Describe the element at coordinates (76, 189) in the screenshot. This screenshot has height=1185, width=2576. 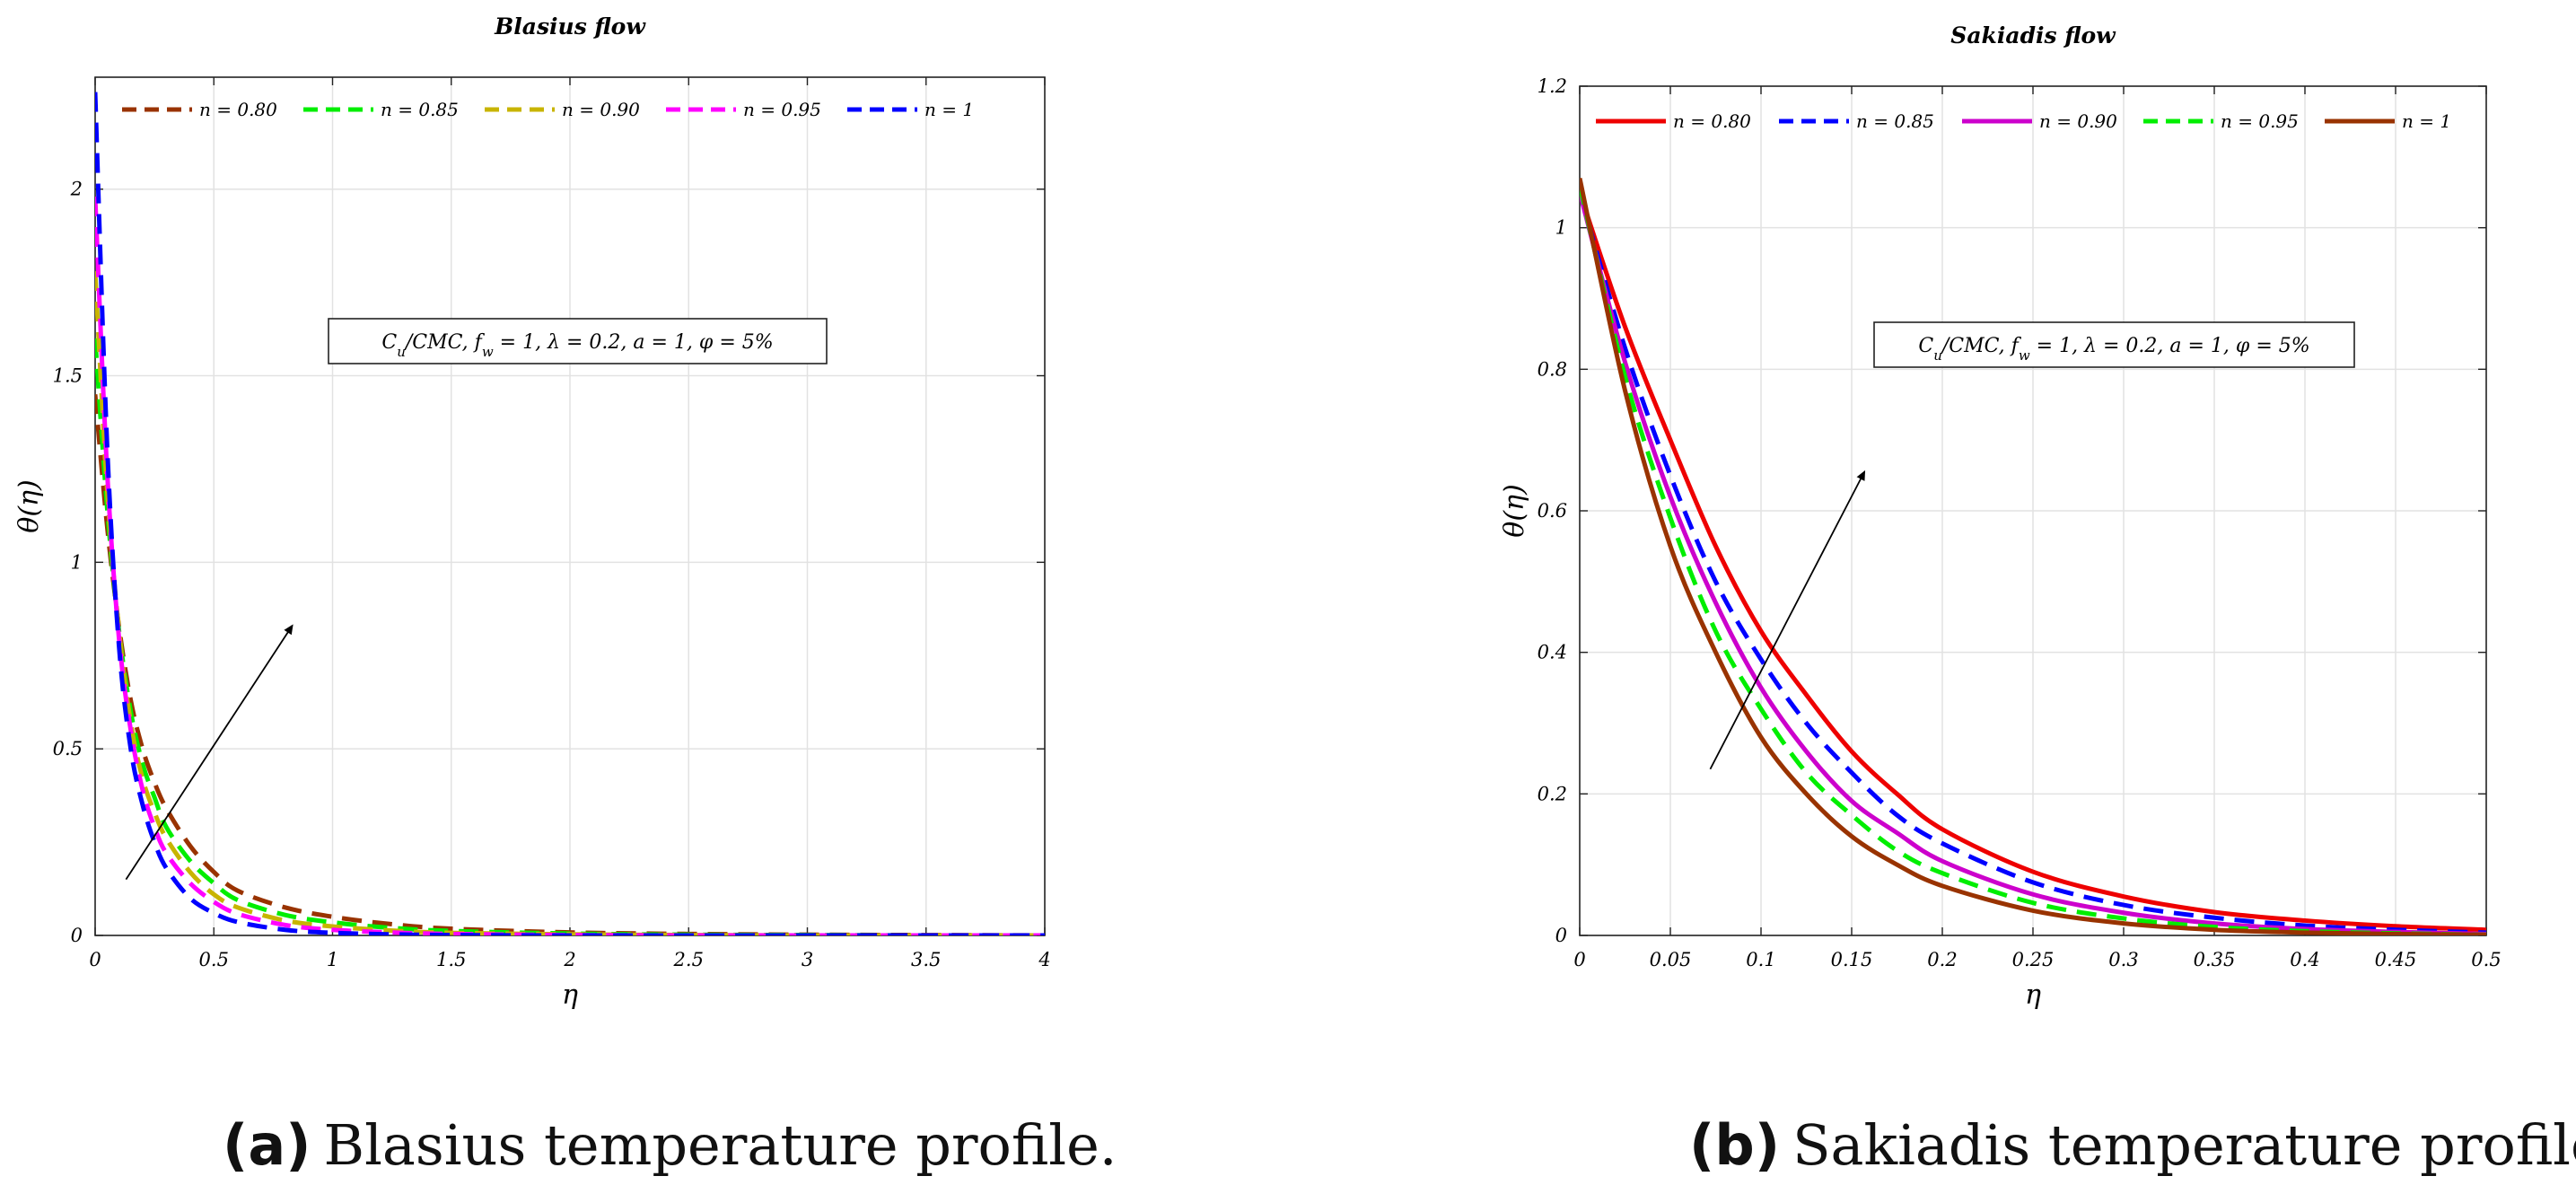
I see `y-tick-label: 2` at that location.